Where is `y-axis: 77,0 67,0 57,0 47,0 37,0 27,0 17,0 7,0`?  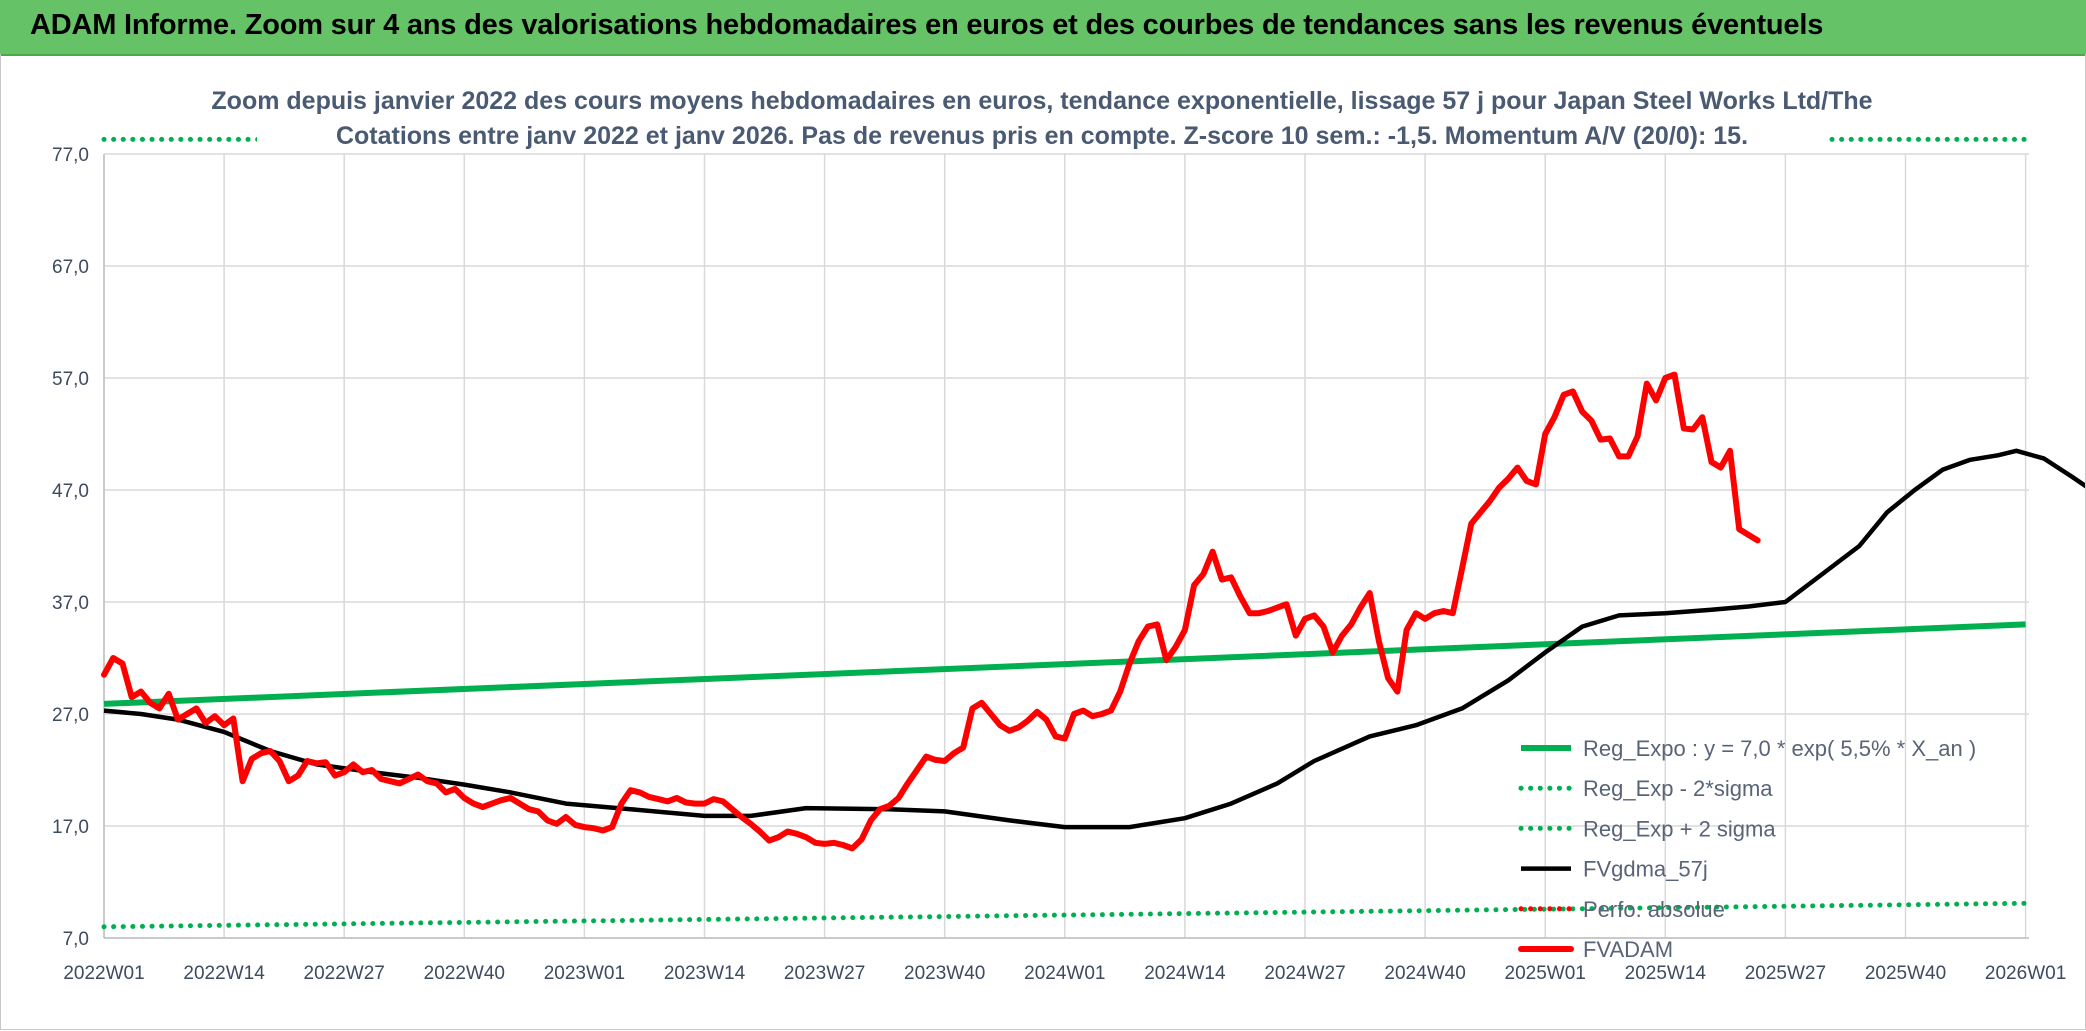 y-axis: 77,0 67,0 57,0 47,0 37,0 27,0 17,0 7,0 is located at coordinates (70, 547).